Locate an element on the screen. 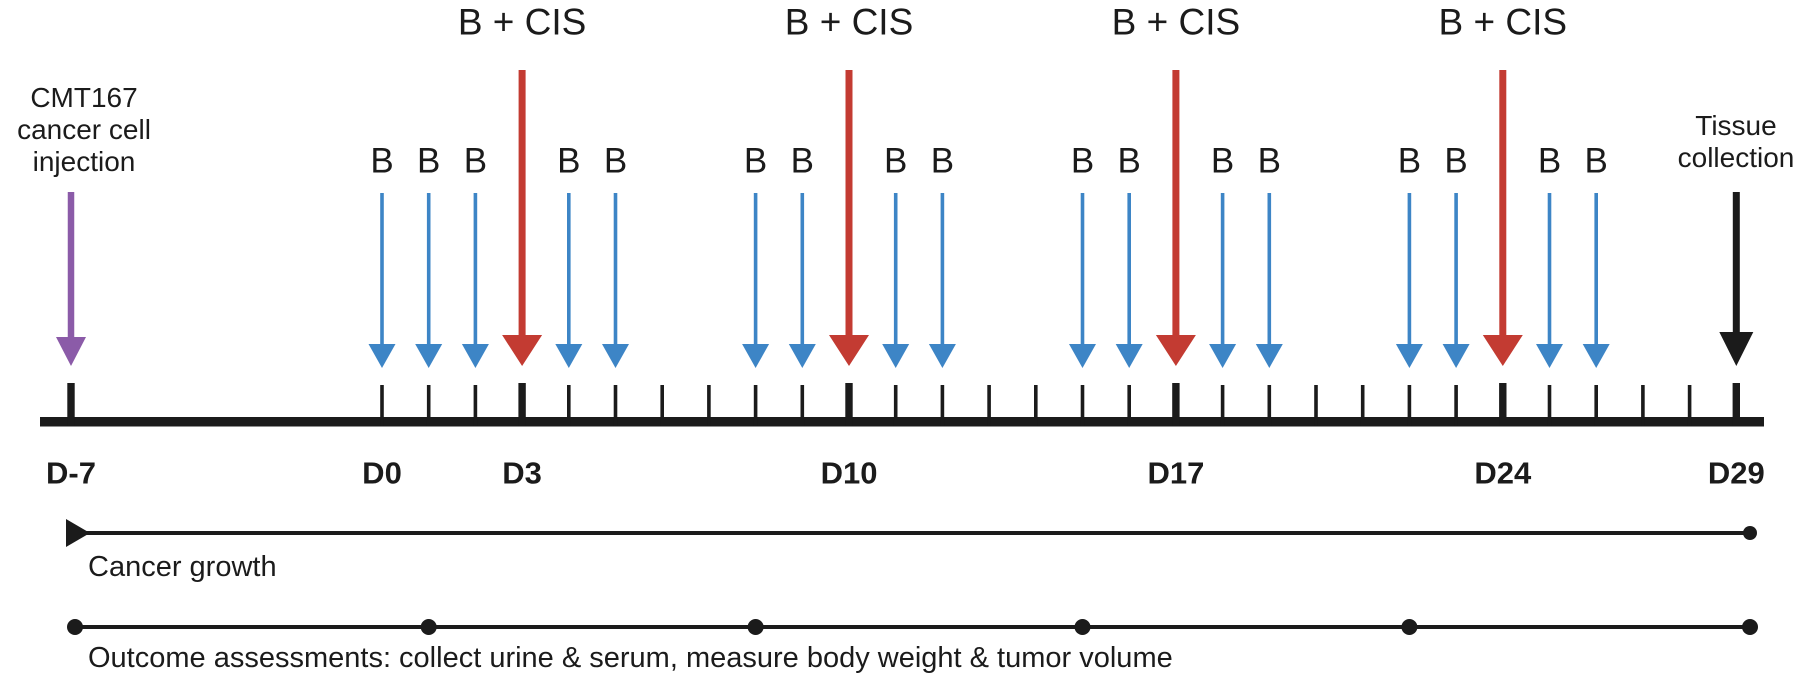  b-label-day-5: B is located at coordinates (615, 161).